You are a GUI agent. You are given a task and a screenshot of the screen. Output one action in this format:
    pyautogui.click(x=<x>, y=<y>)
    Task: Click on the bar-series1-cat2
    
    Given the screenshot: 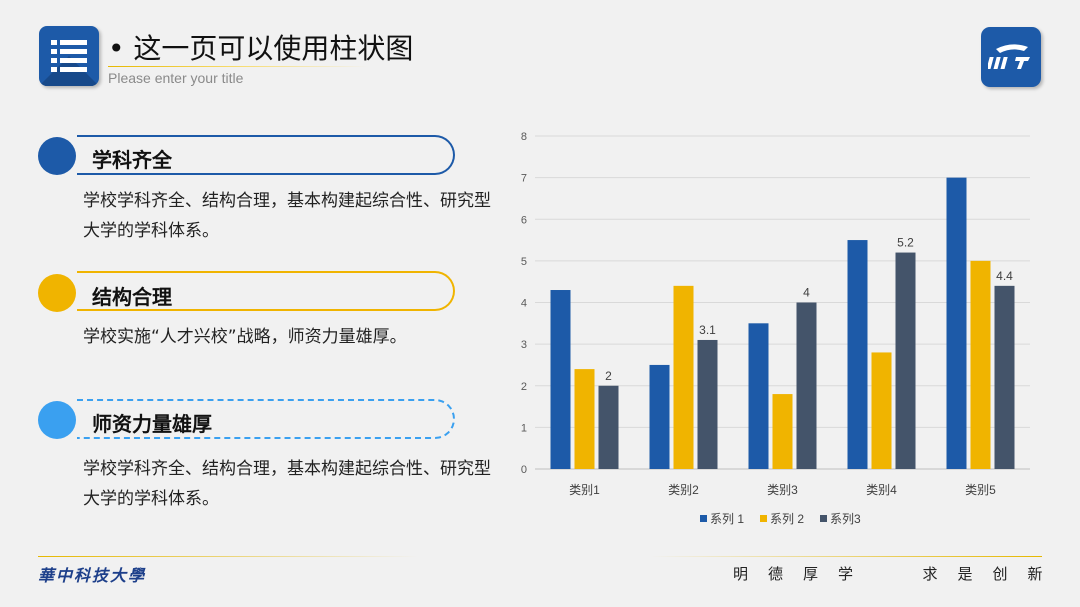 What is the action you would take?
    pyautogui.click(x=659, y=416)
    